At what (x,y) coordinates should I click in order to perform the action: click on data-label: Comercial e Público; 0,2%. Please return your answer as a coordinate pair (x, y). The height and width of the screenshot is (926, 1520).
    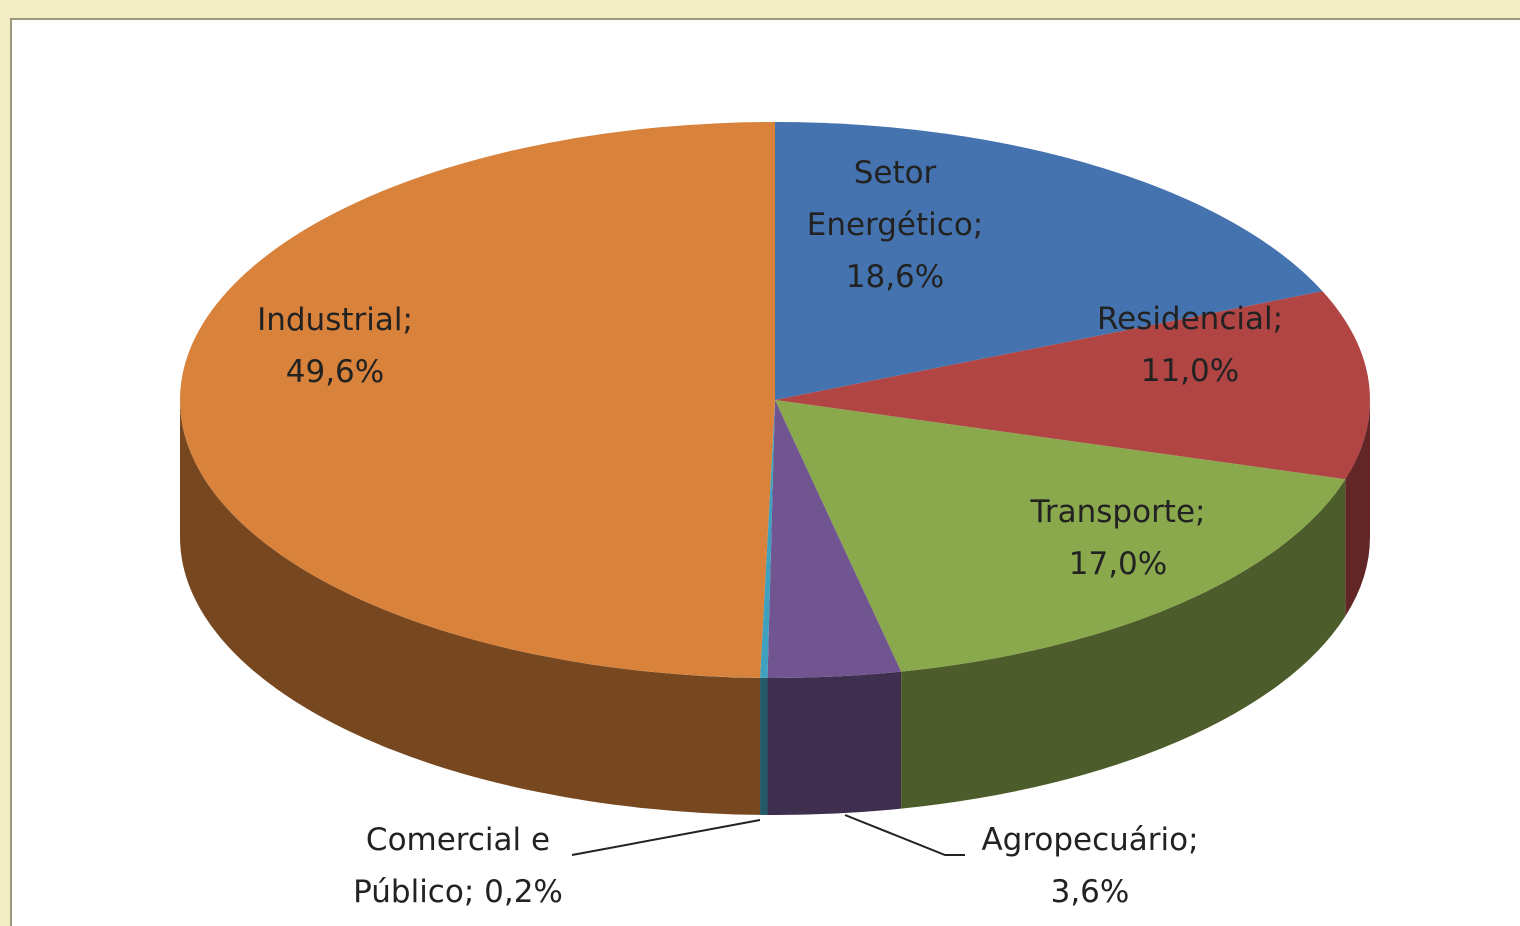
    Looking at the image, I should click on (458, 866).